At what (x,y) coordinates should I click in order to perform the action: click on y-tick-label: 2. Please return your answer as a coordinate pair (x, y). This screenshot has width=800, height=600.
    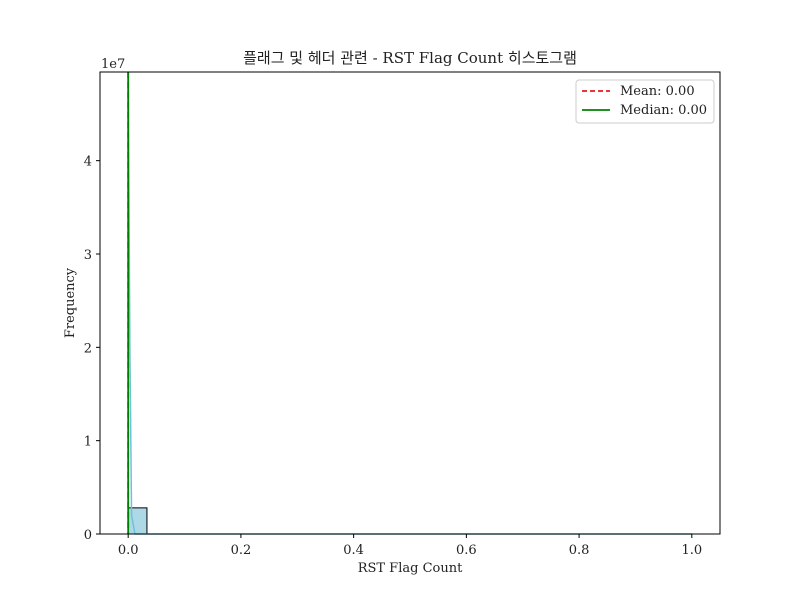
    Looking at the image, I should click on (88, 348).